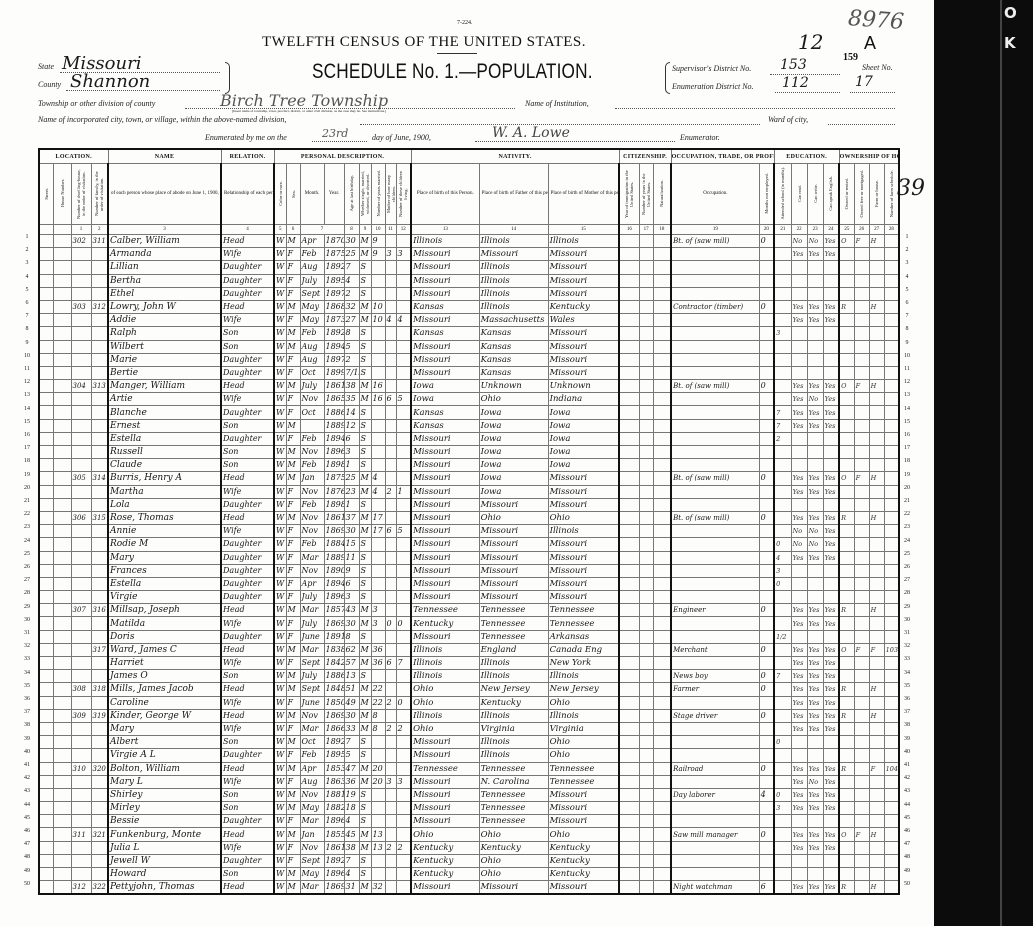  I want to click on cell-children-living: 1, so click(403, 491).